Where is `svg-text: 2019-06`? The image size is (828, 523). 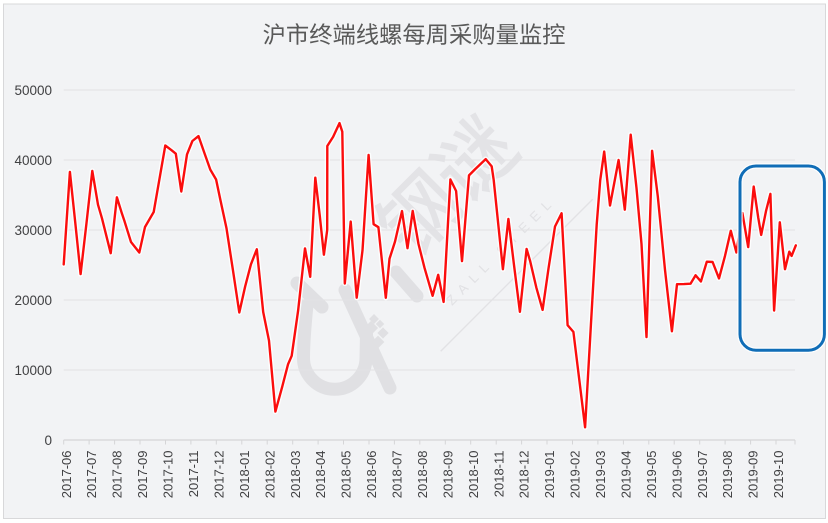
svg-text: 2019-06 is located at coordinates (676, 475).